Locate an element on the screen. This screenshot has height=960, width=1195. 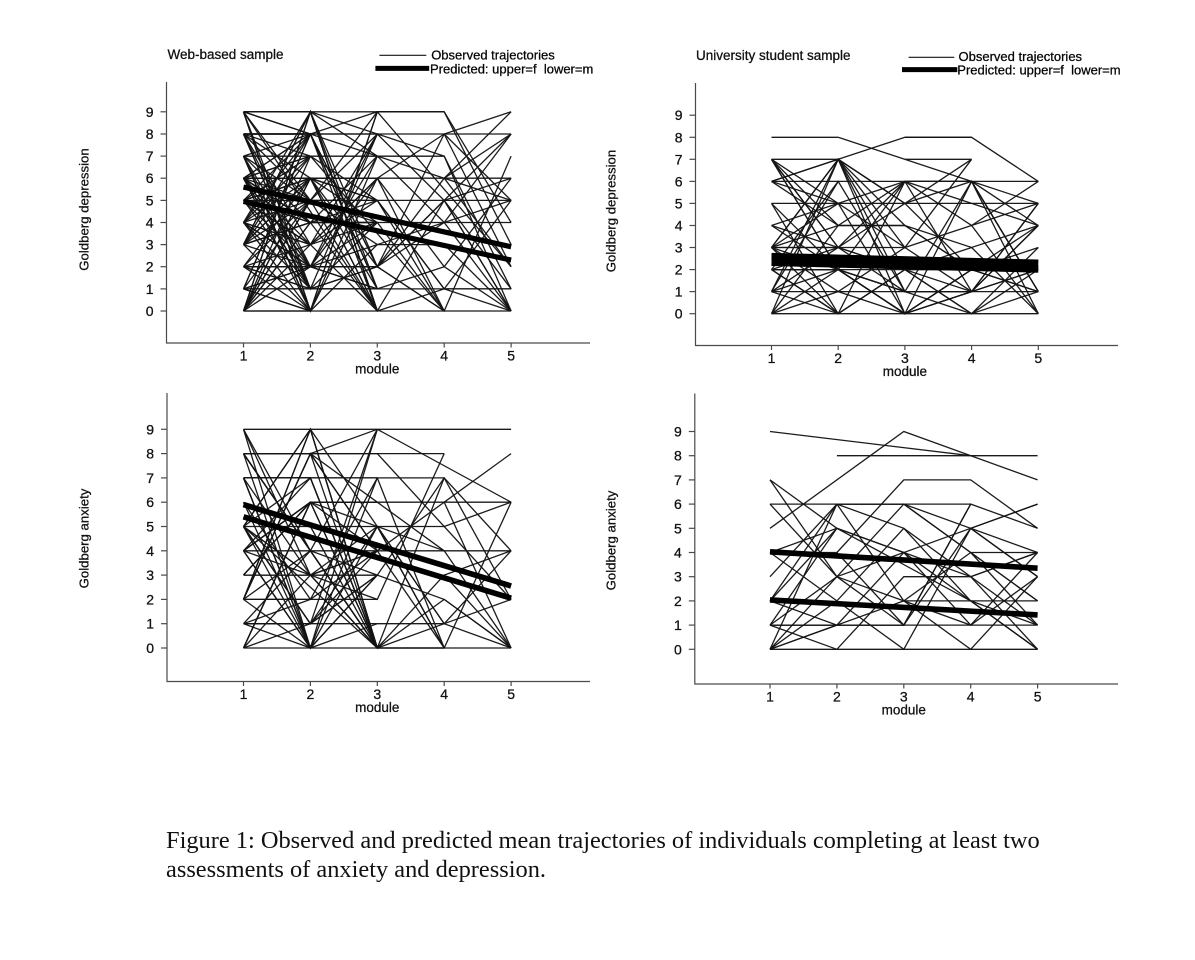
svg-text: University student sample is located at coordinates (773, 55).